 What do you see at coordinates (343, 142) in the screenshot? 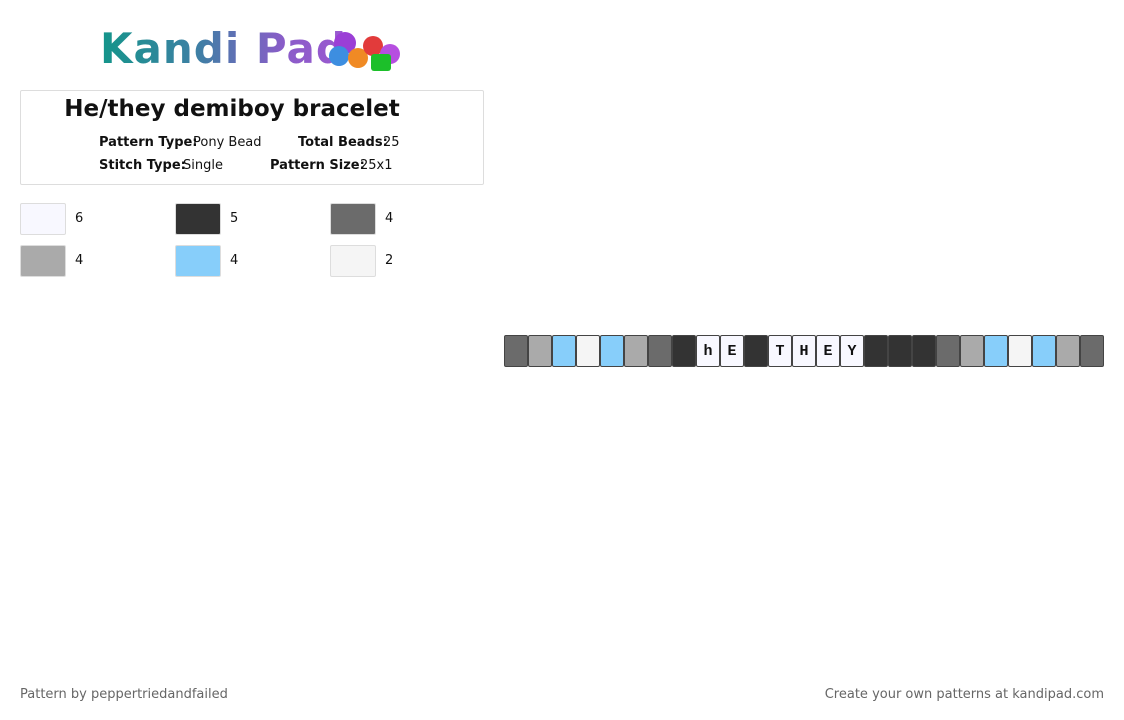
I see `info-label: Total Beads:` at bounding box center [343, 142].